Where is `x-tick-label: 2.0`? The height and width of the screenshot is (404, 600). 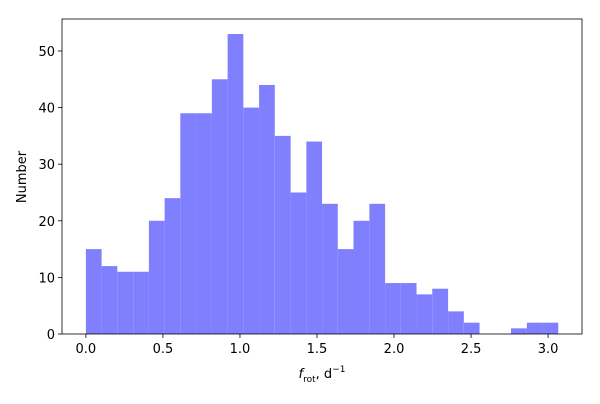 x-tick-label: 2.0 is located at coordinates (394, 349).